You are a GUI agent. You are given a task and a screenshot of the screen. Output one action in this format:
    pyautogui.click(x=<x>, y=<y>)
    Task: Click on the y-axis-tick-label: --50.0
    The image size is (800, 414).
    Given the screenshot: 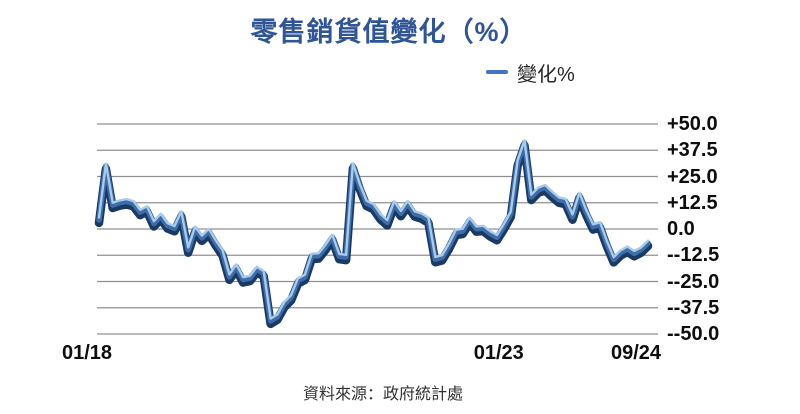 What is the action you would take?
    pyautogui.click(x=693, y=334)
    